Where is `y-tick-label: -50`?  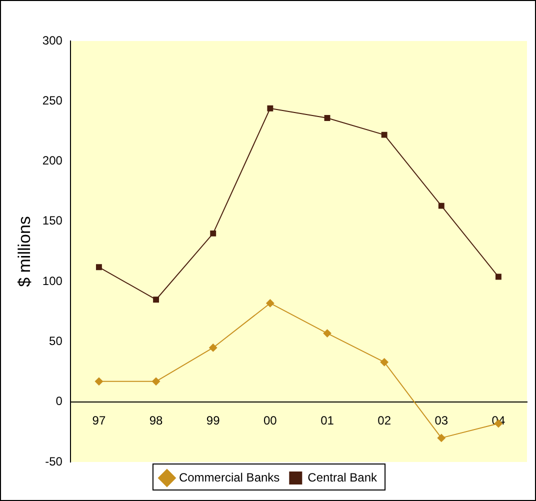
y-tick-label: -50 is located at coordinates (54, 461).